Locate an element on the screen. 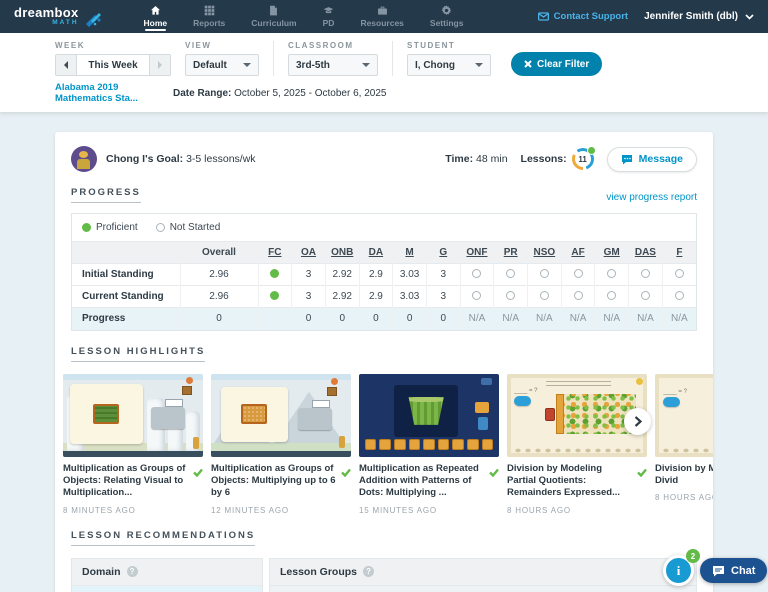 Image resolution: width=768 pixels, height=592 pixels. carousel-next-button is located at coordinates (637, 421).